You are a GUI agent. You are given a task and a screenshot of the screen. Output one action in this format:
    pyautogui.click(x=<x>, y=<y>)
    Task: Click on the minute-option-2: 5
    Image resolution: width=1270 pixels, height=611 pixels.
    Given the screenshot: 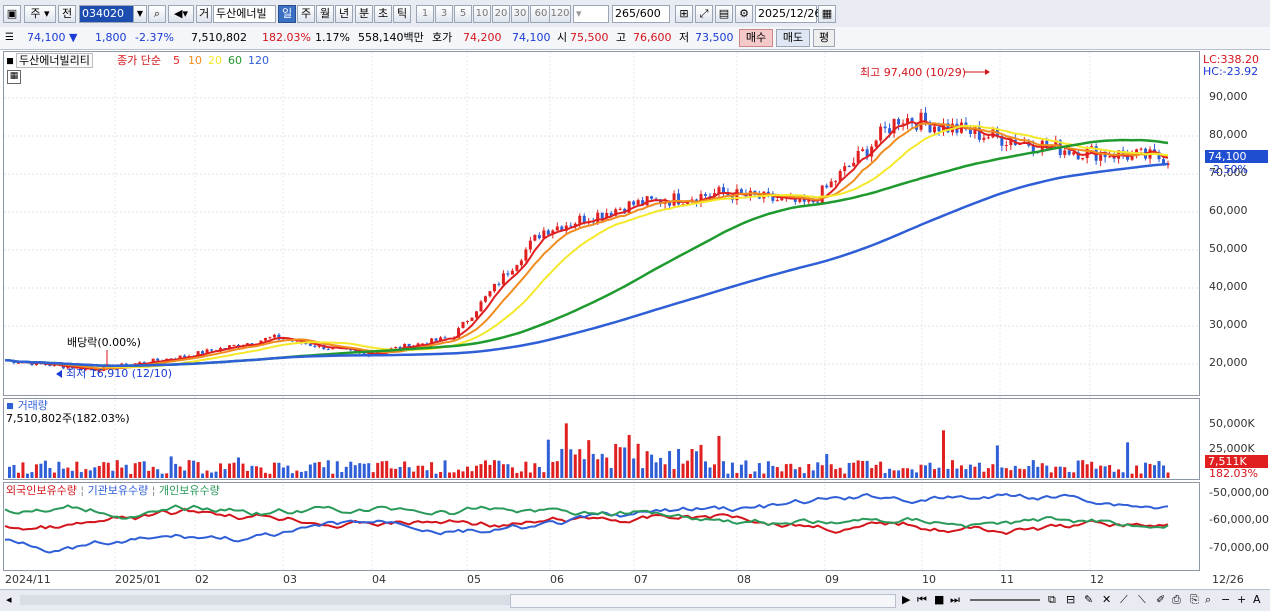 What is the action you would take?
    pyautogui.click(x=463, y=14)
    